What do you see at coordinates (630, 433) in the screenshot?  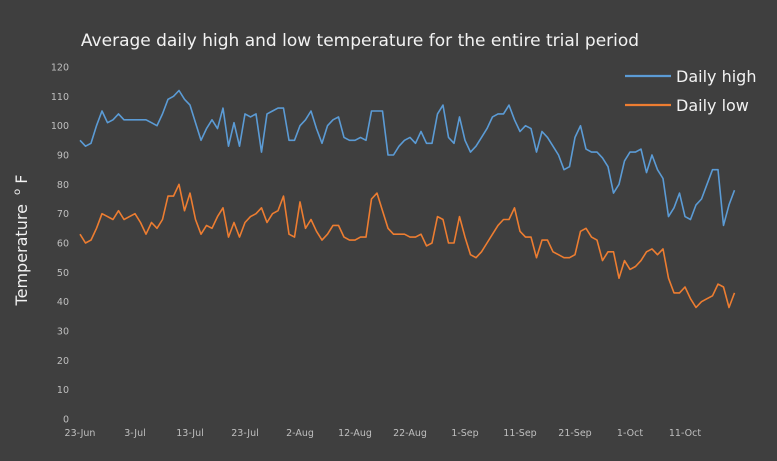 I see `x-tick-label: 1-Oct` at bounding box center [630, 433].